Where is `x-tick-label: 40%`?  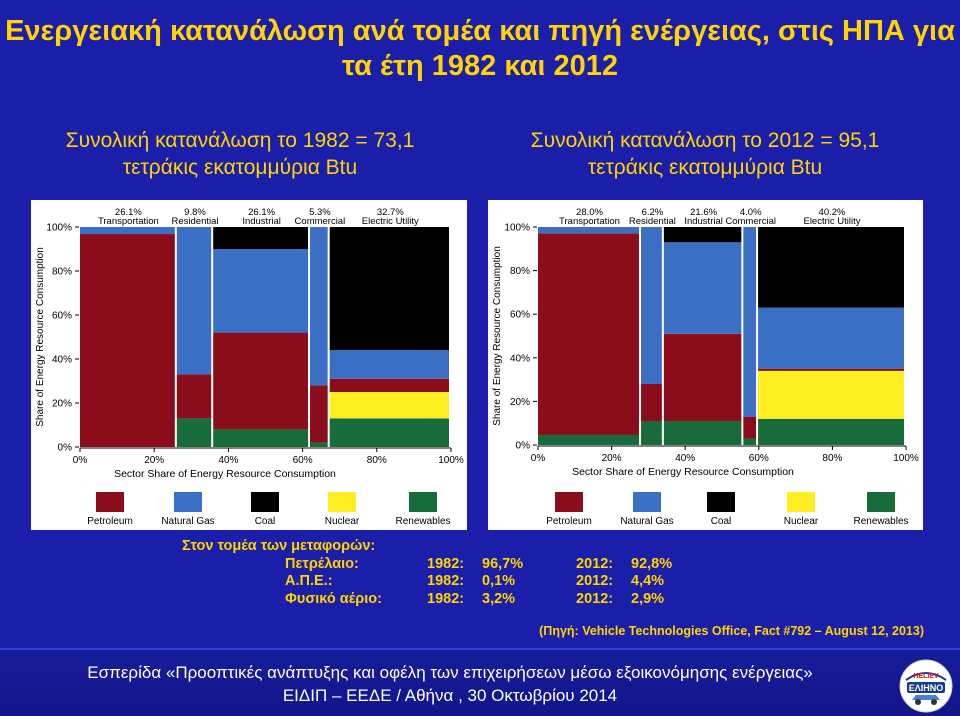
x-tick-label: 40% is located at coordinates (685, 458).